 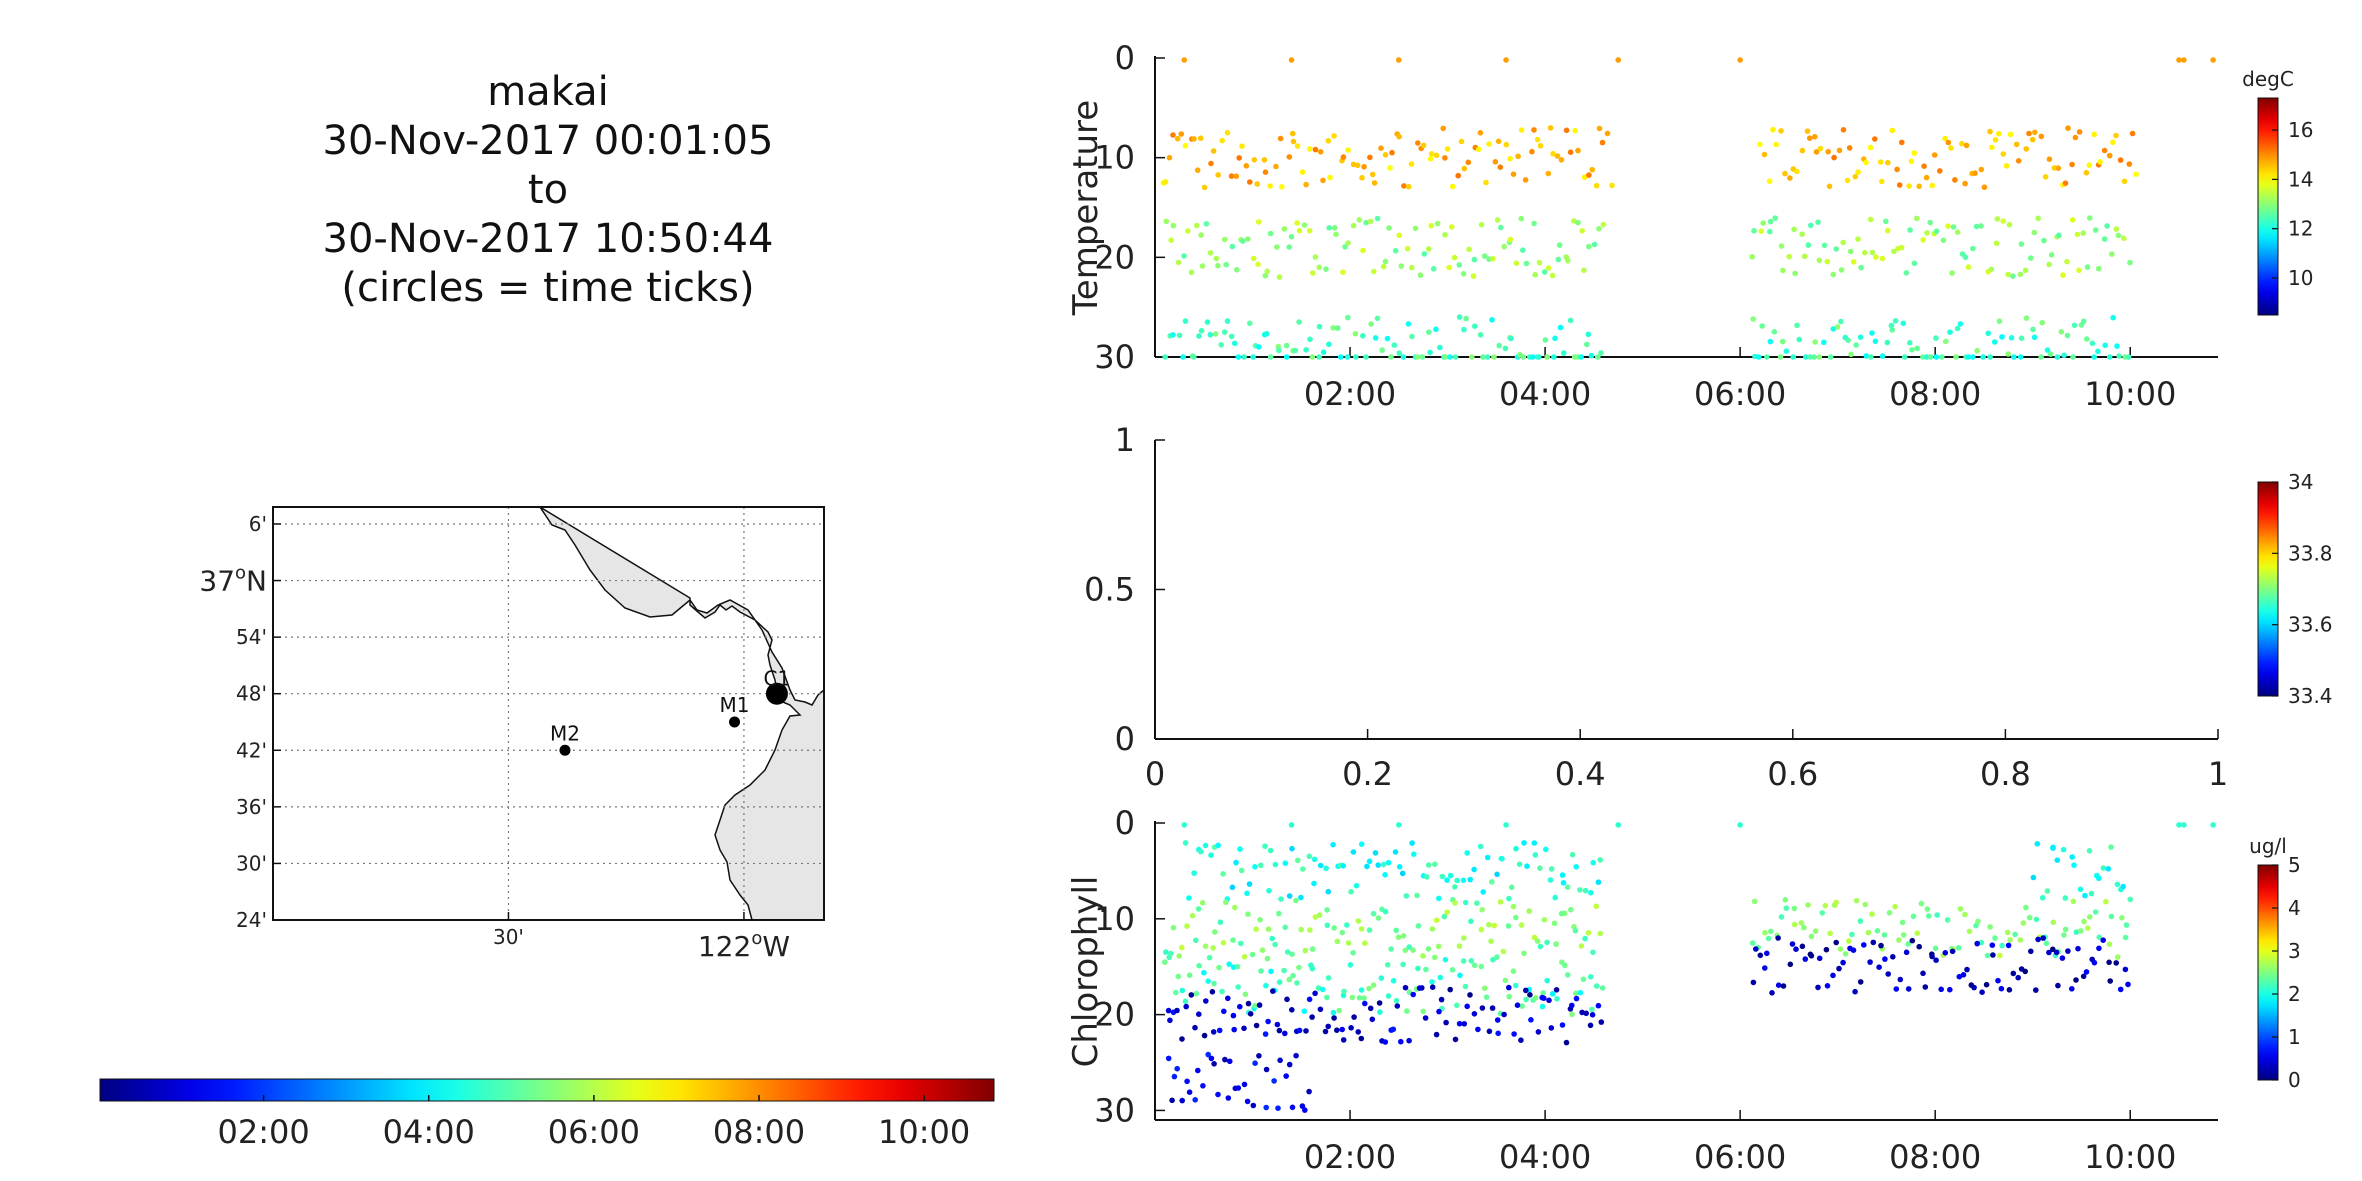 I want to click on x-tick-label: 08:00, so click(x=1935, y=1157).